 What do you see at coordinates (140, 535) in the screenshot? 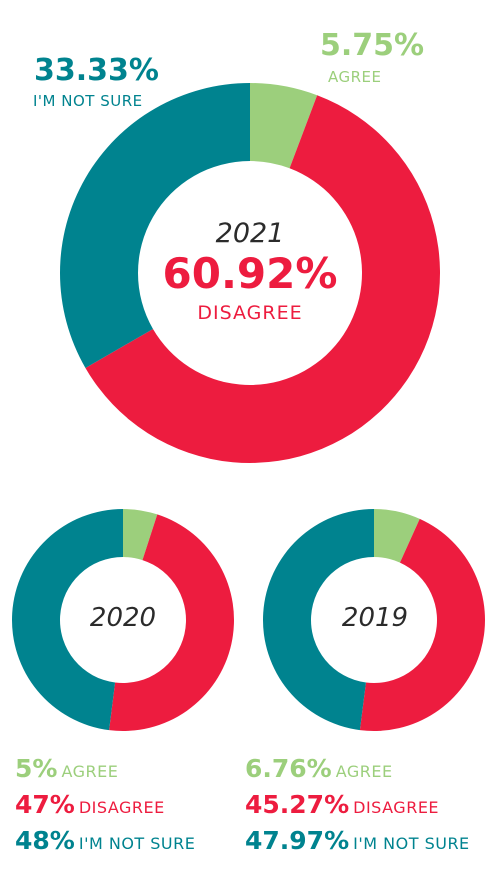
I see `donut-2020-slice-agree` at bounding box center [140, 535].